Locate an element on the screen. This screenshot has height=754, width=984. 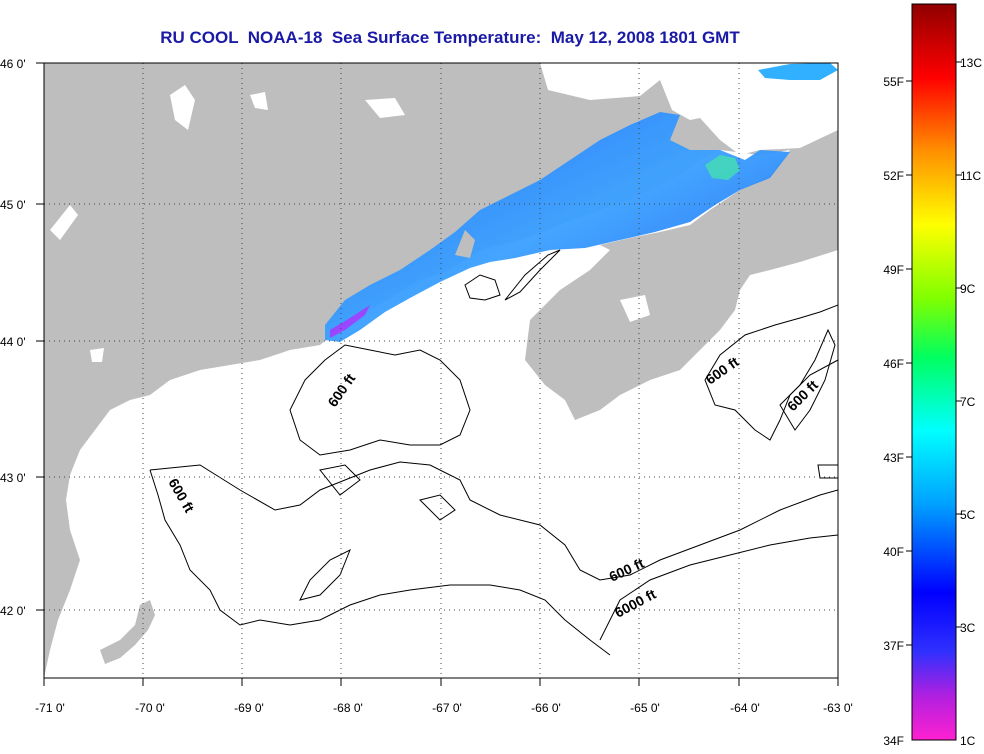
lon-tick-label: -71 0' is located at coordinates (50, 708).